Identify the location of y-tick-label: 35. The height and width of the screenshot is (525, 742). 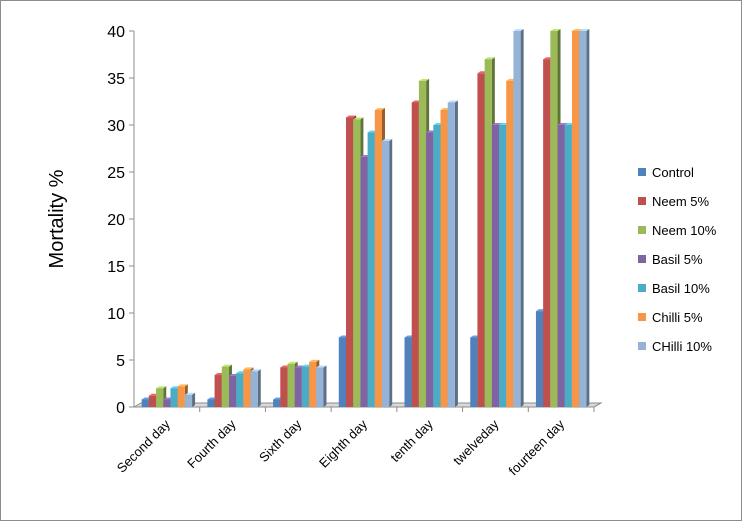
(116, 79).